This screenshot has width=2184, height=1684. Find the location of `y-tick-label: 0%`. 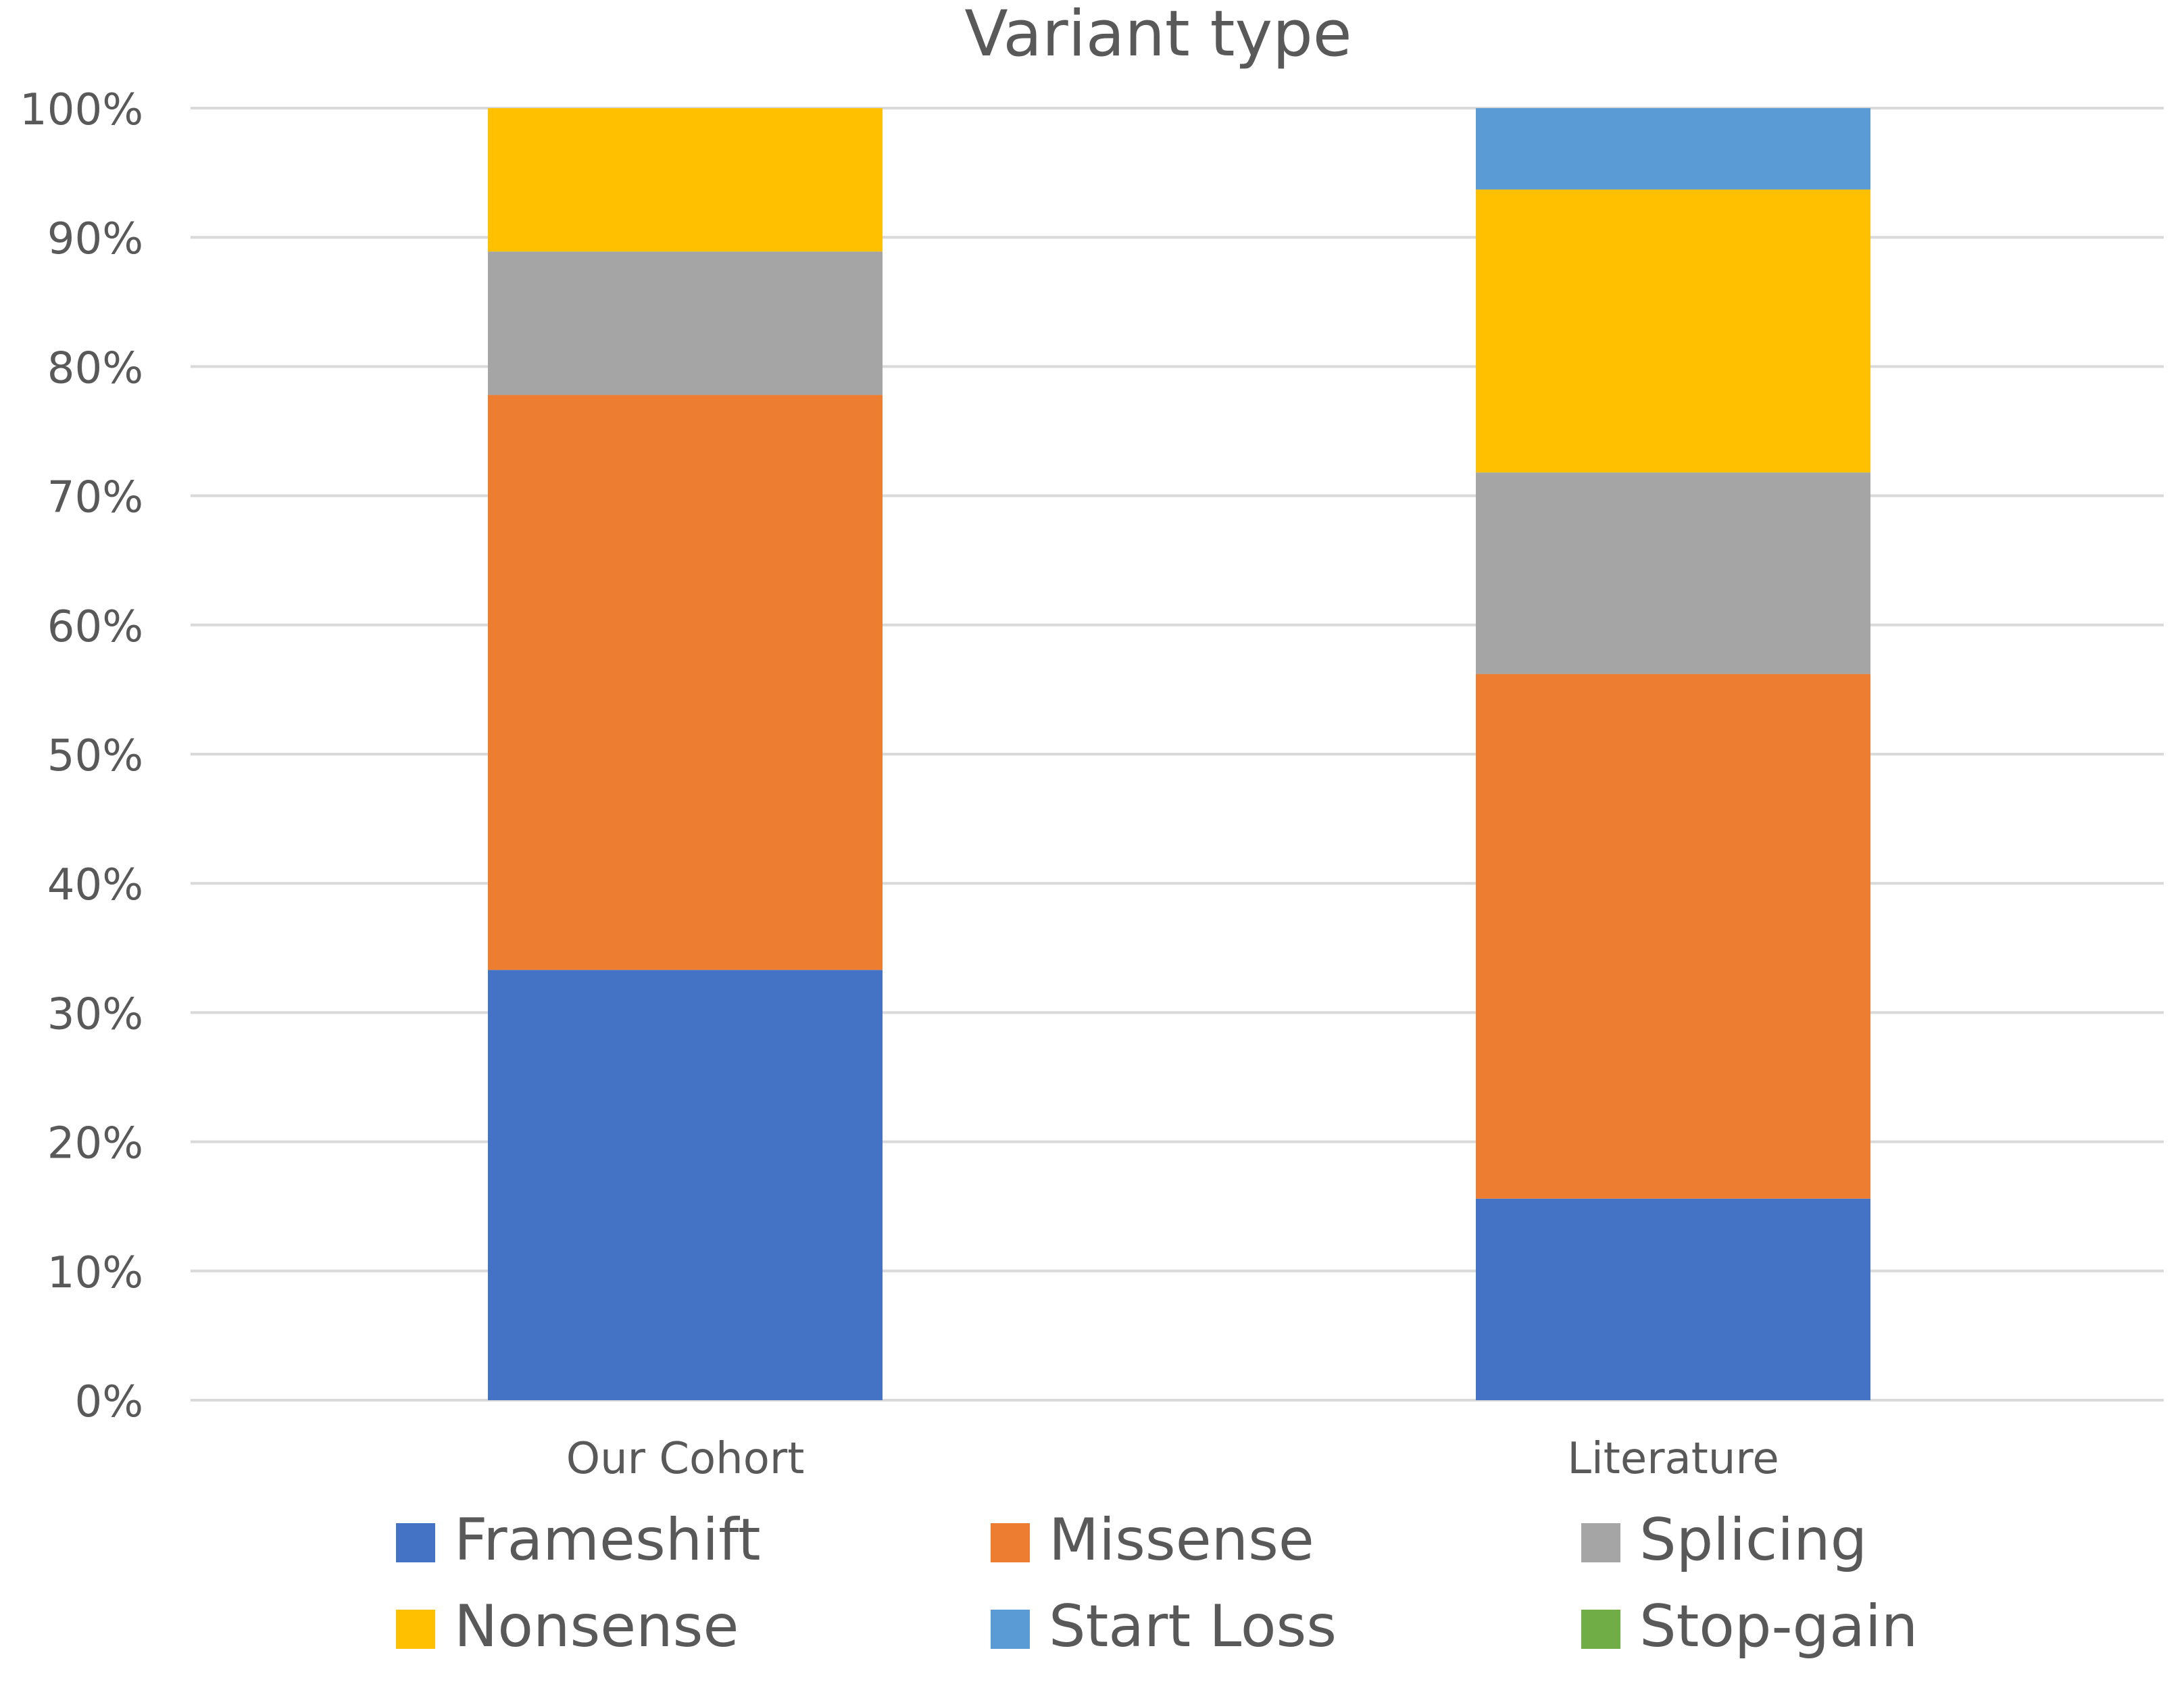

y-tick-label: 0% is located at coordinates (109, 1402).